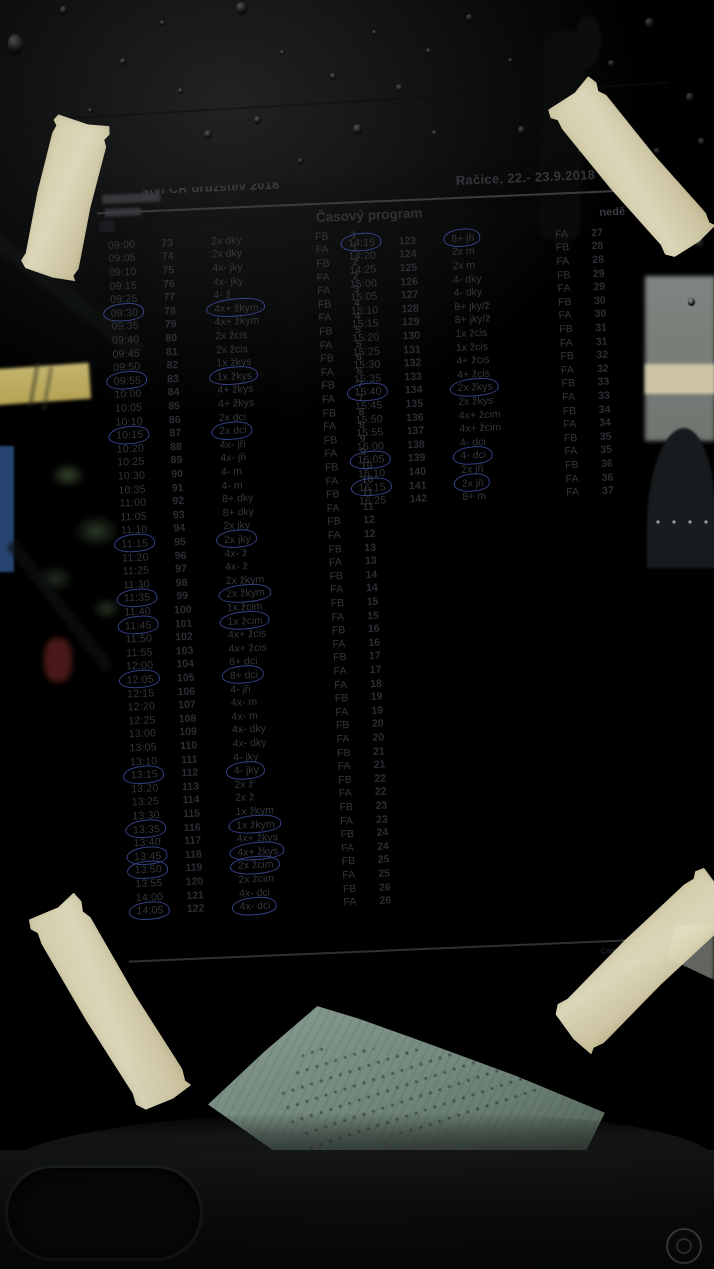 This screenshot has width=714, height=1269. I want to click on order: 29, so click(599, 287).